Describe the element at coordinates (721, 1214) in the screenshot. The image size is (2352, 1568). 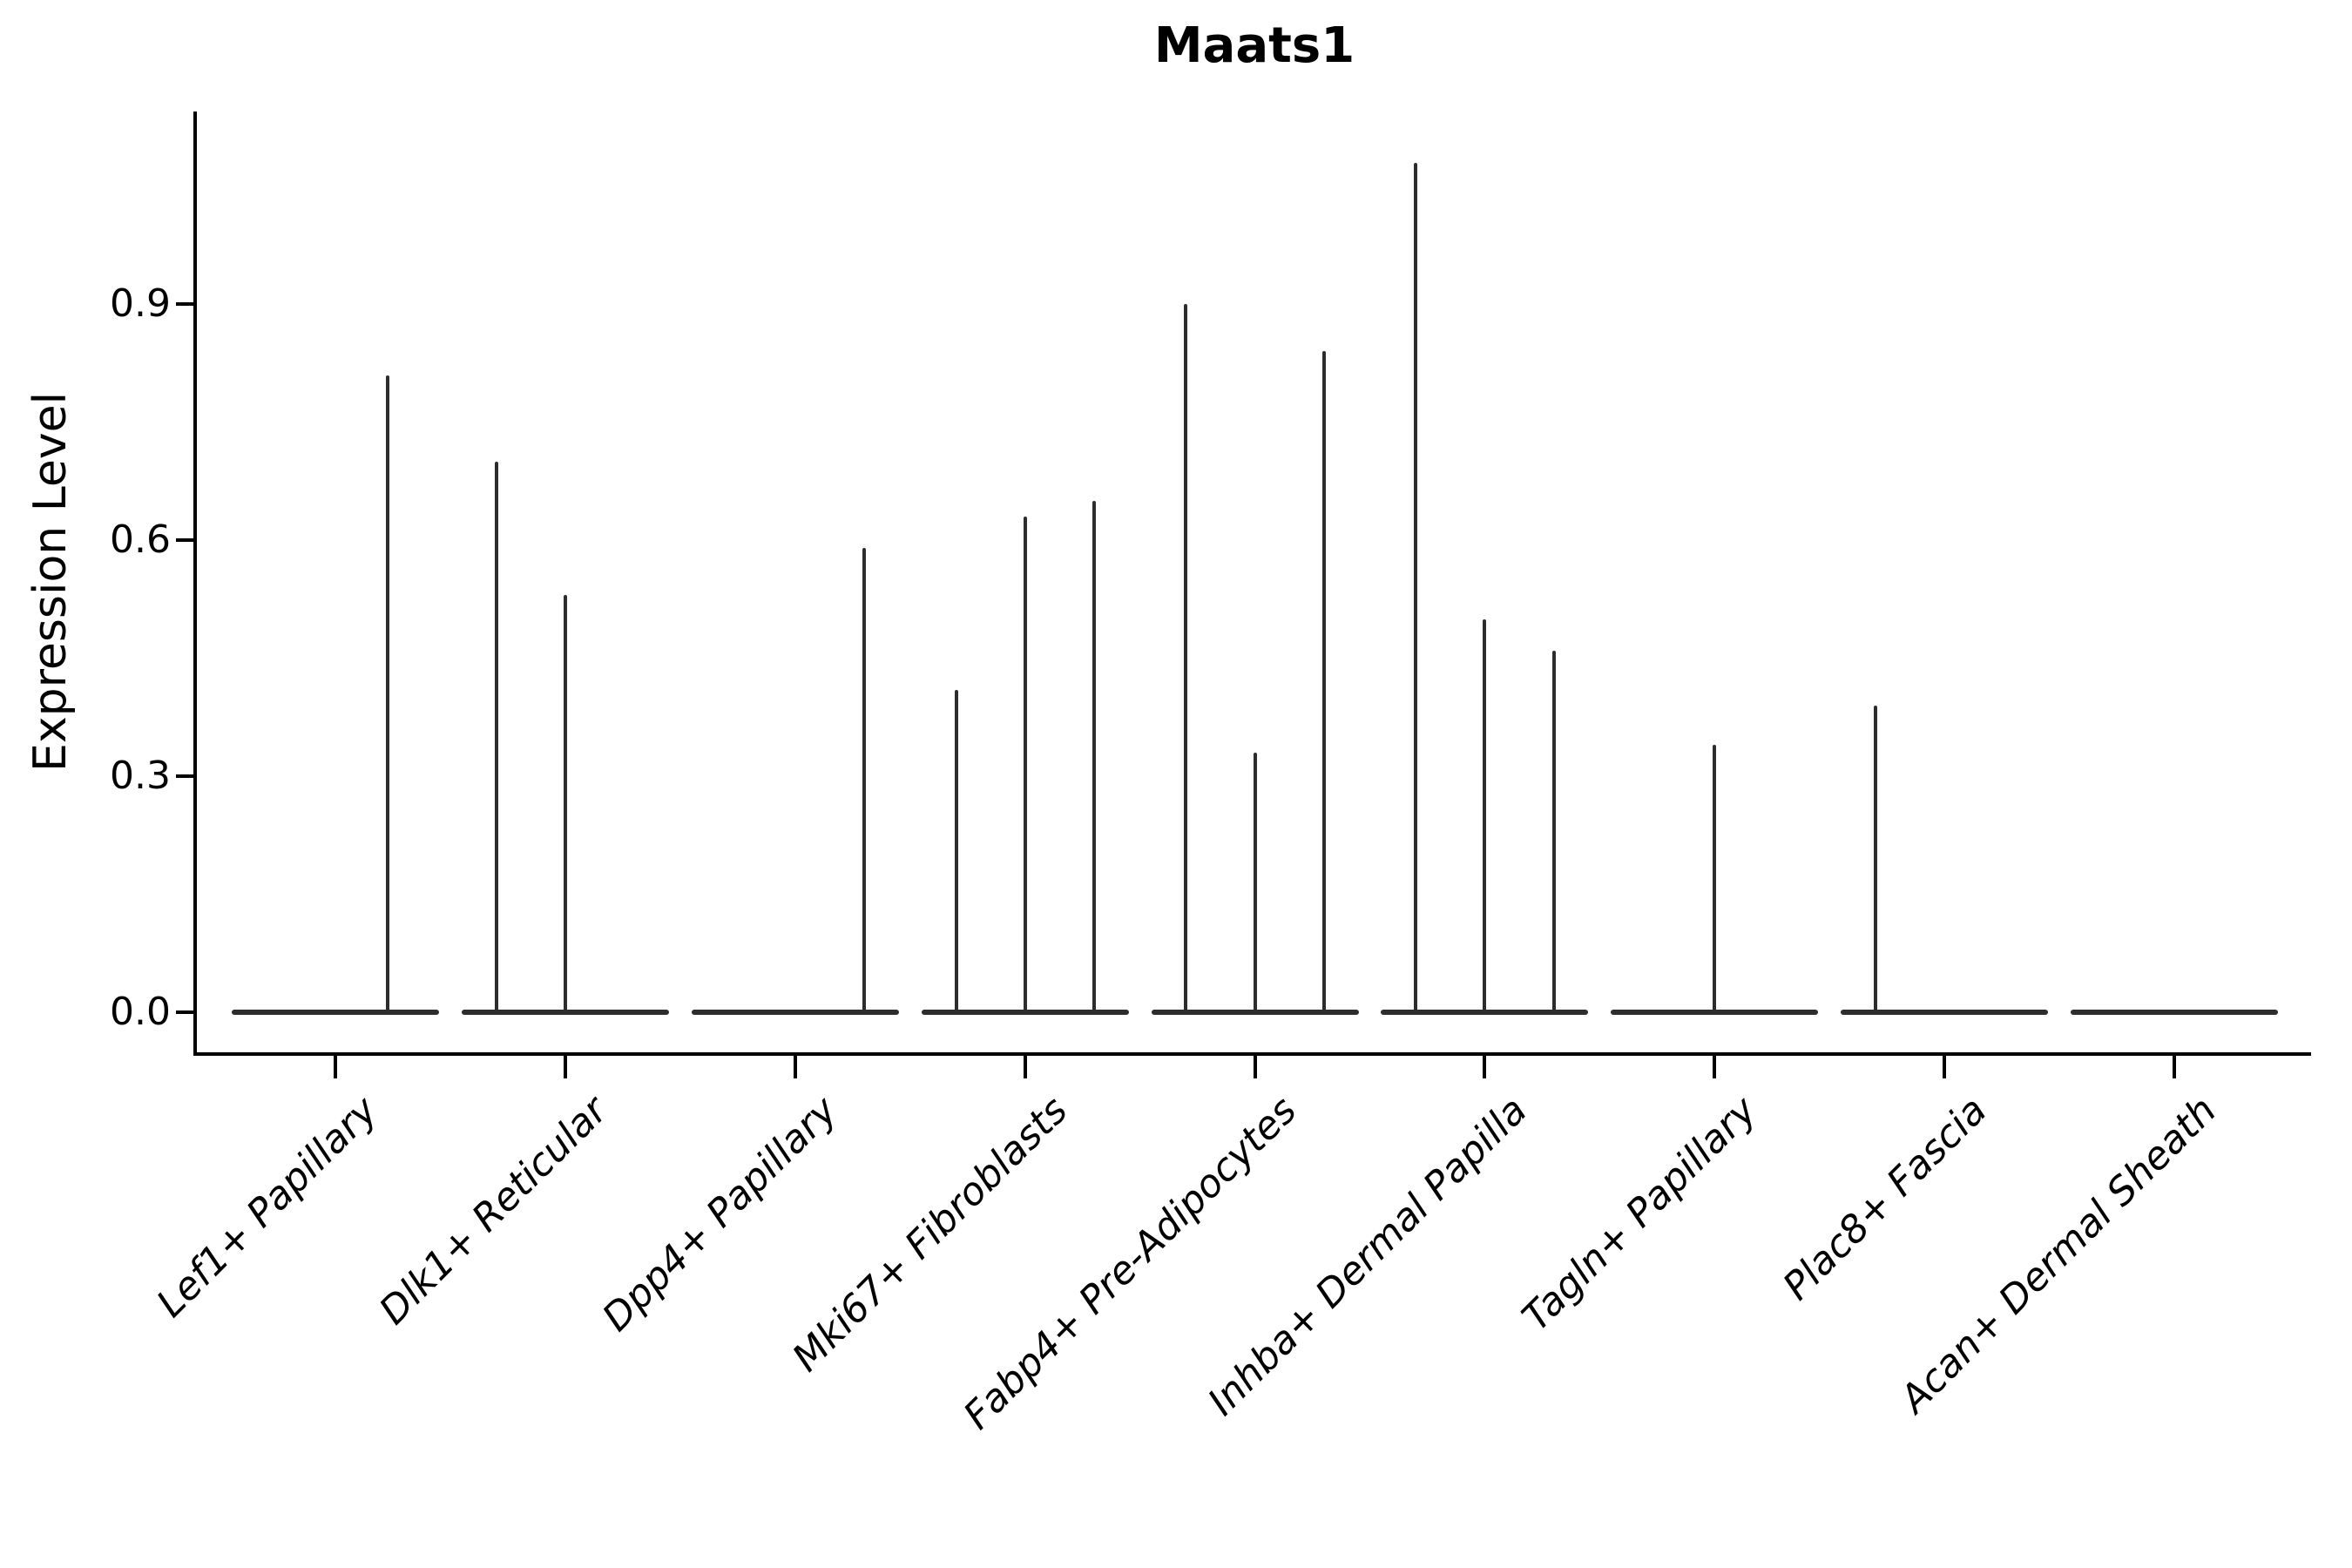
I see `x-tick-label-3: Dpp4+ Papillary` at that location.